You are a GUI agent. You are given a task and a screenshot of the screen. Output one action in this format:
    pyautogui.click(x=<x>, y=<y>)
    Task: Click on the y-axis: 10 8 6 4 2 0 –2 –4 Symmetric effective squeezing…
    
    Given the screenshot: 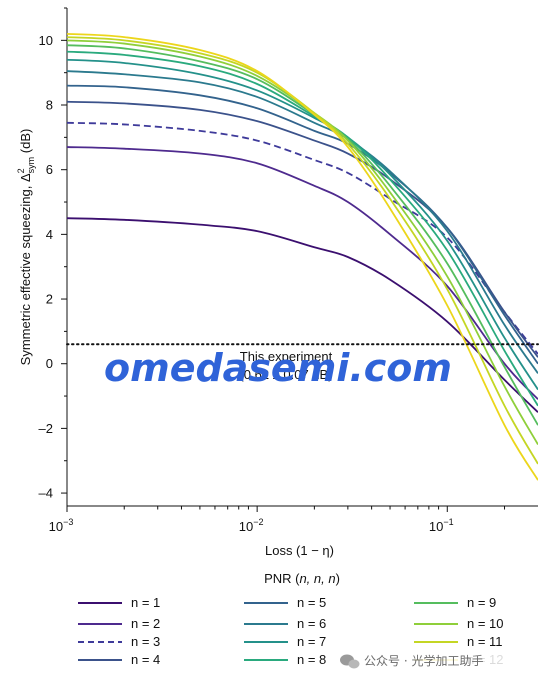 What is the action you would take?
    pyautogui.click(x=42, y=256)
    